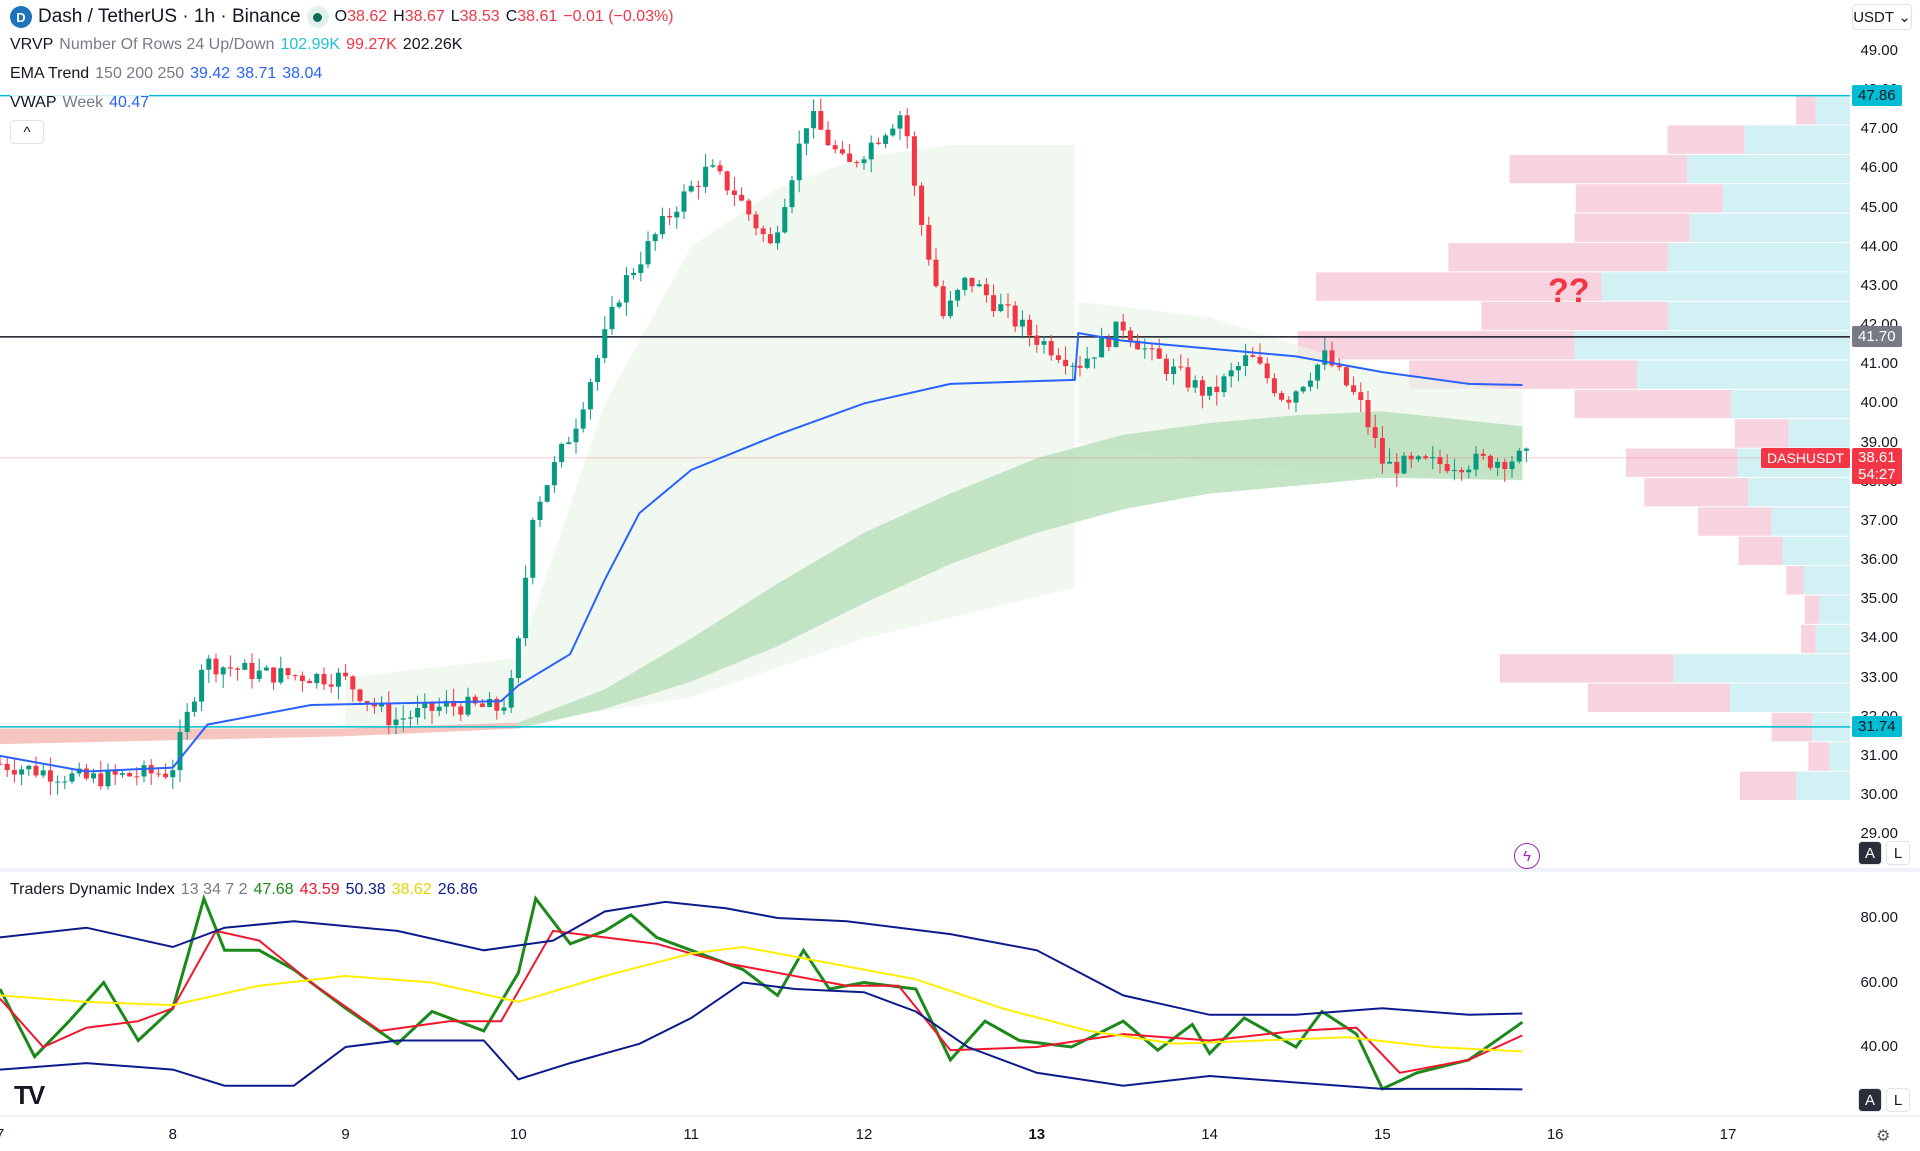  I want to click on vwap-value: 40.47, so click(129, 102).